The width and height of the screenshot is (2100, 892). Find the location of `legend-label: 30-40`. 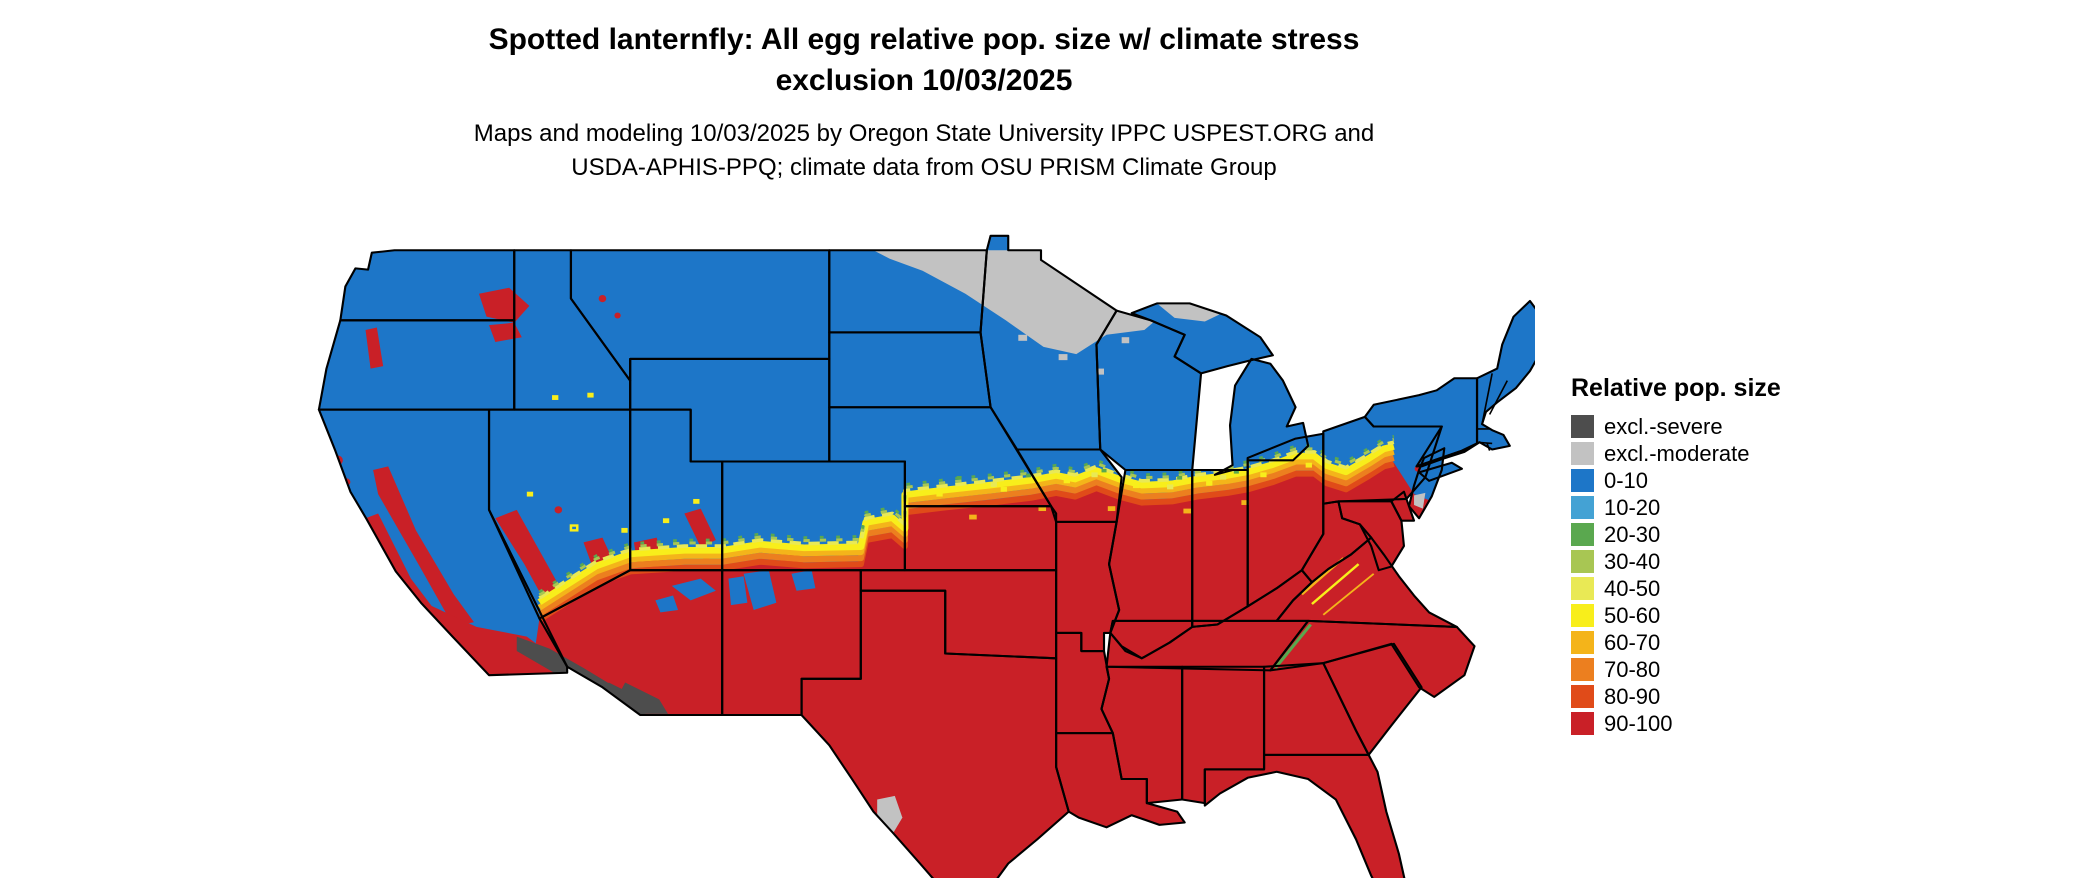

legend-label: 30-40 is located at coordinates (1632, 561).